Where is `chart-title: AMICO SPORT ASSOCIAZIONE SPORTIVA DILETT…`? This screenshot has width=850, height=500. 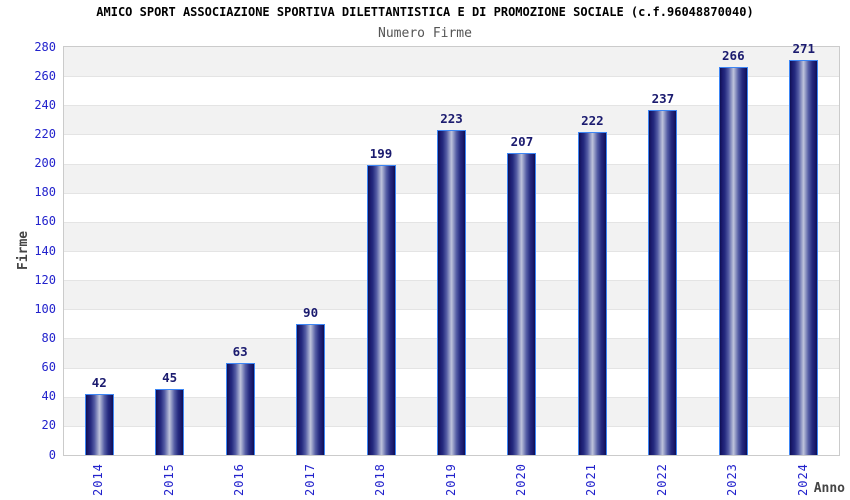 chart-title: AMICO SPORT ASSOCIAZIONE SPORTIVA DILETT… is located at coordinates (425, 12).